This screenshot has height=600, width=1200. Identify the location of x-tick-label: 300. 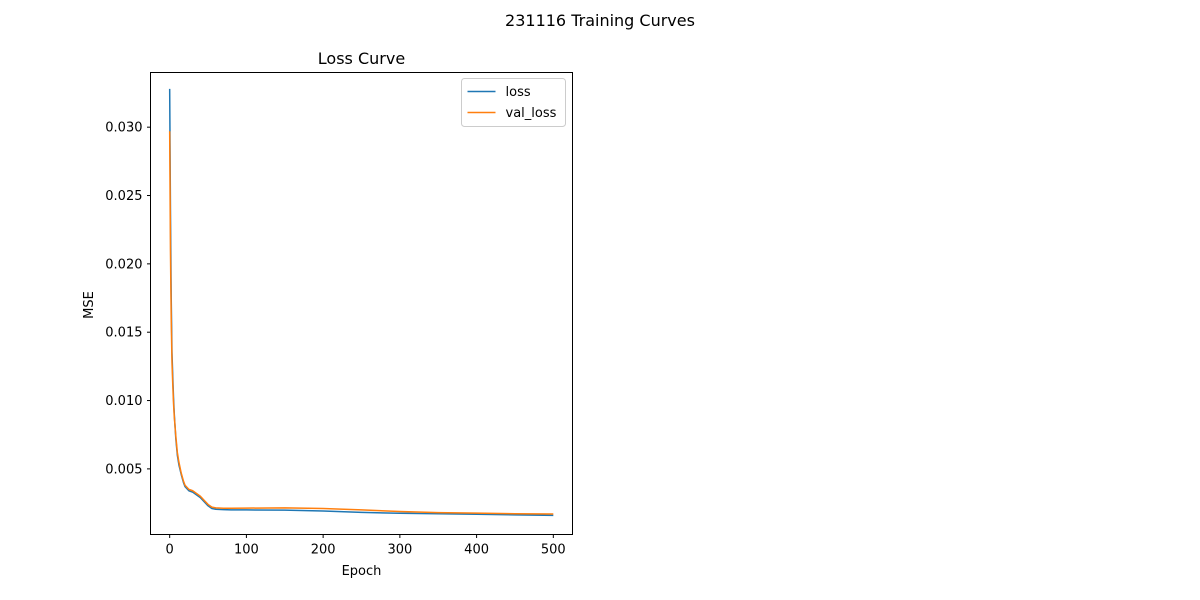
(399, 550).